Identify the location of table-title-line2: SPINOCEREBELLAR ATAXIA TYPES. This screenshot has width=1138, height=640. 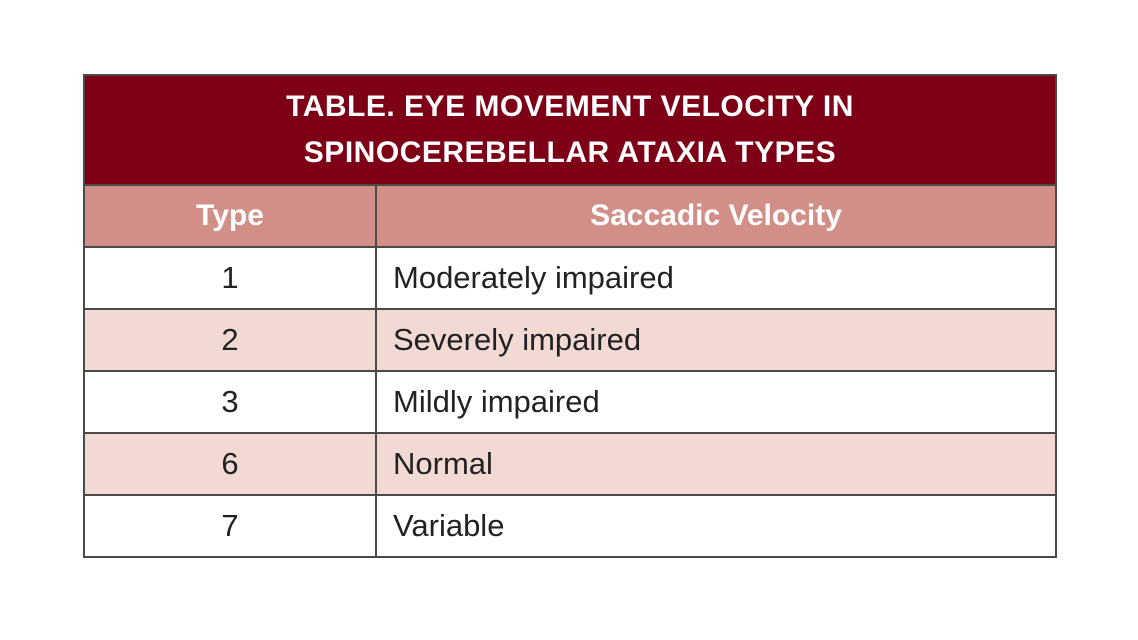
(570, 152).